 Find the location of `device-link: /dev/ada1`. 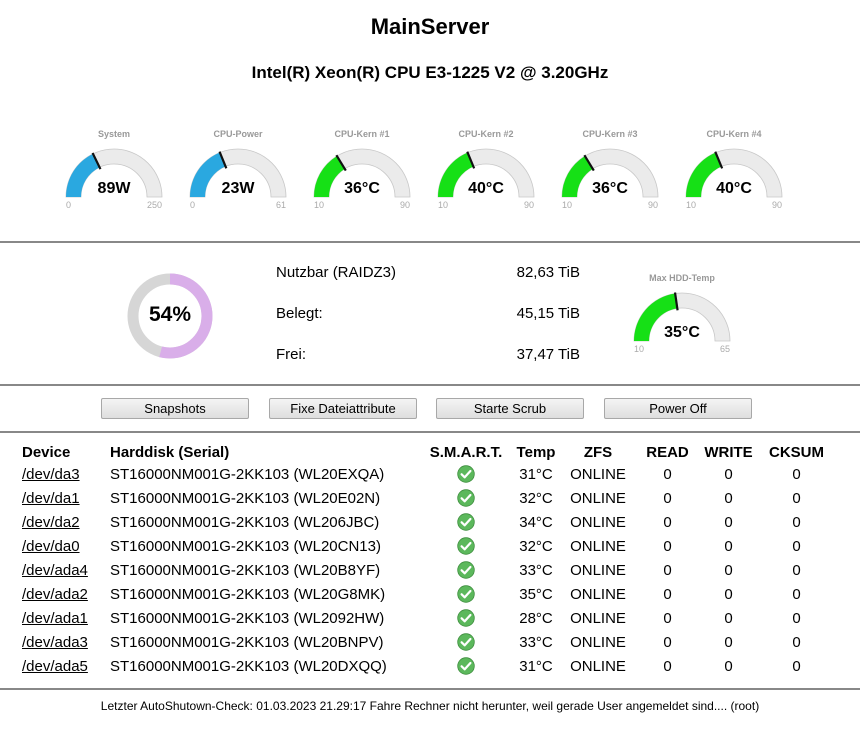

device-link: /dev/ada1 is located at coordinates (55, 618).